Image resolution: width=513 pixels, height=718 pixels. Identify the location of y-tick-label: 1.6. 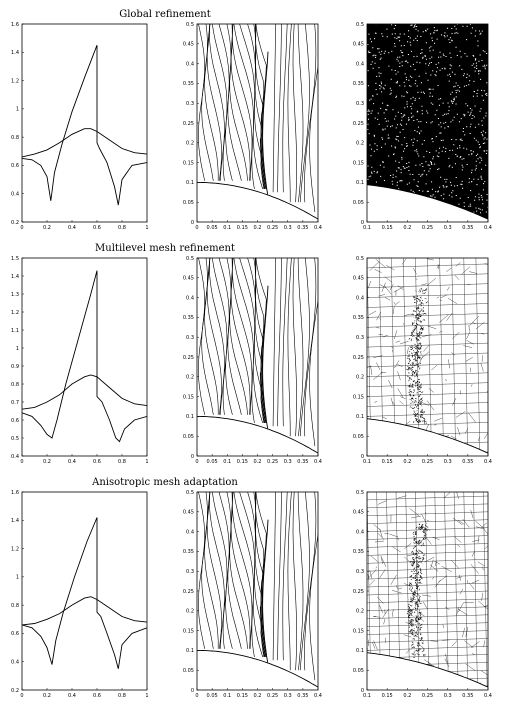
(15, 493).